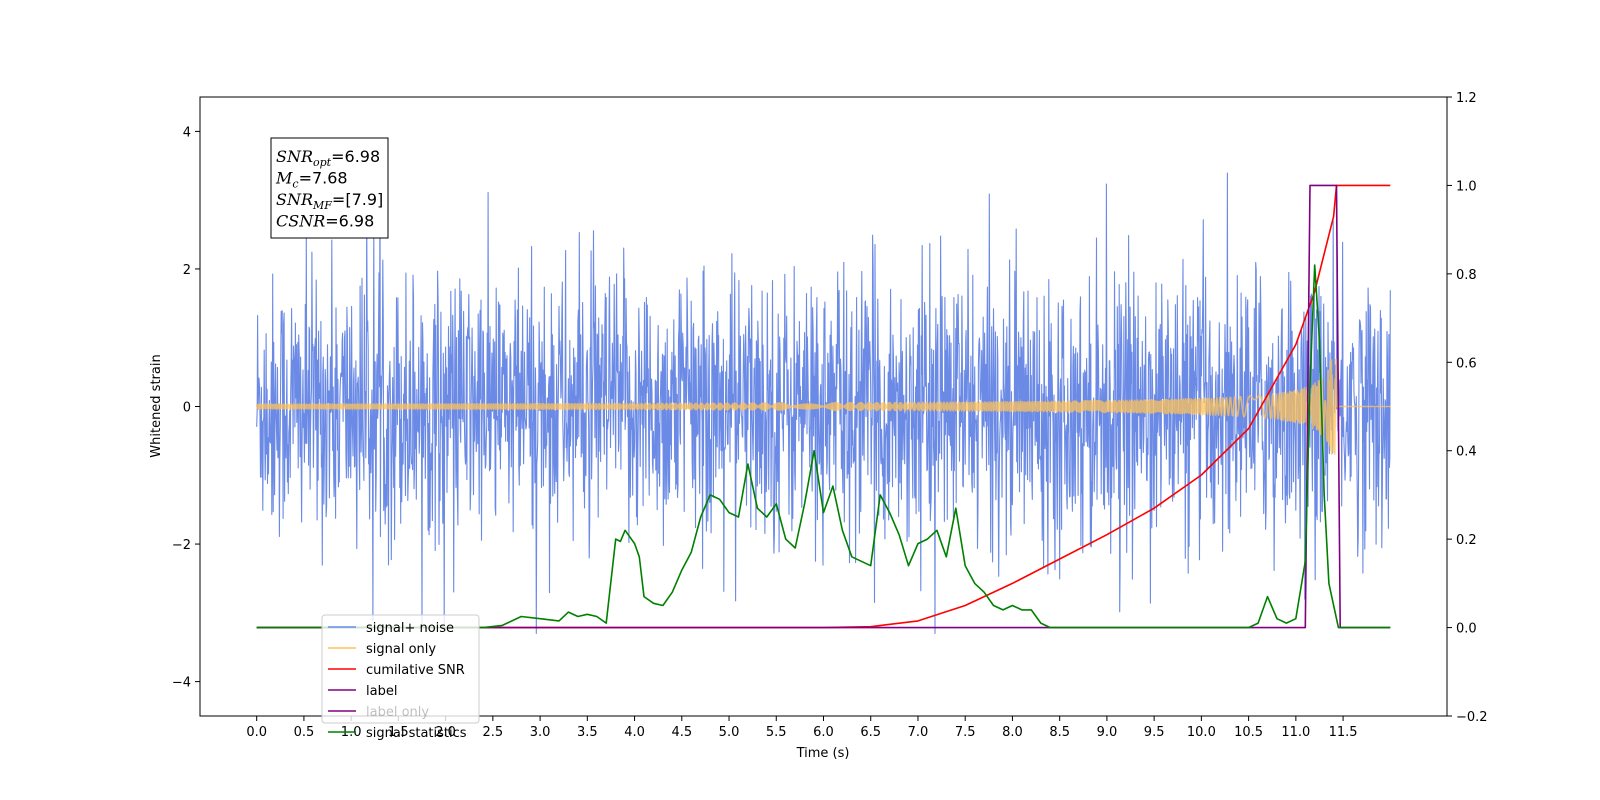  What do you see at coordinates (965, 732) in the screenshot?
I see `x-tick-label: 7.5` at bounding box center [965, 732].